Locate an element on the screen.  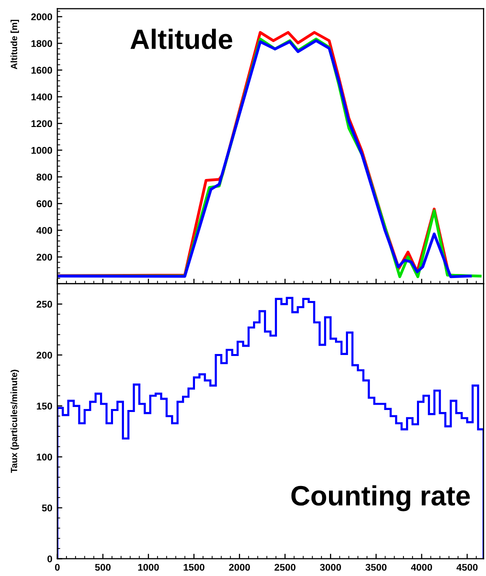
x-tick-label: 2500 is located at coordinates (285, 567).